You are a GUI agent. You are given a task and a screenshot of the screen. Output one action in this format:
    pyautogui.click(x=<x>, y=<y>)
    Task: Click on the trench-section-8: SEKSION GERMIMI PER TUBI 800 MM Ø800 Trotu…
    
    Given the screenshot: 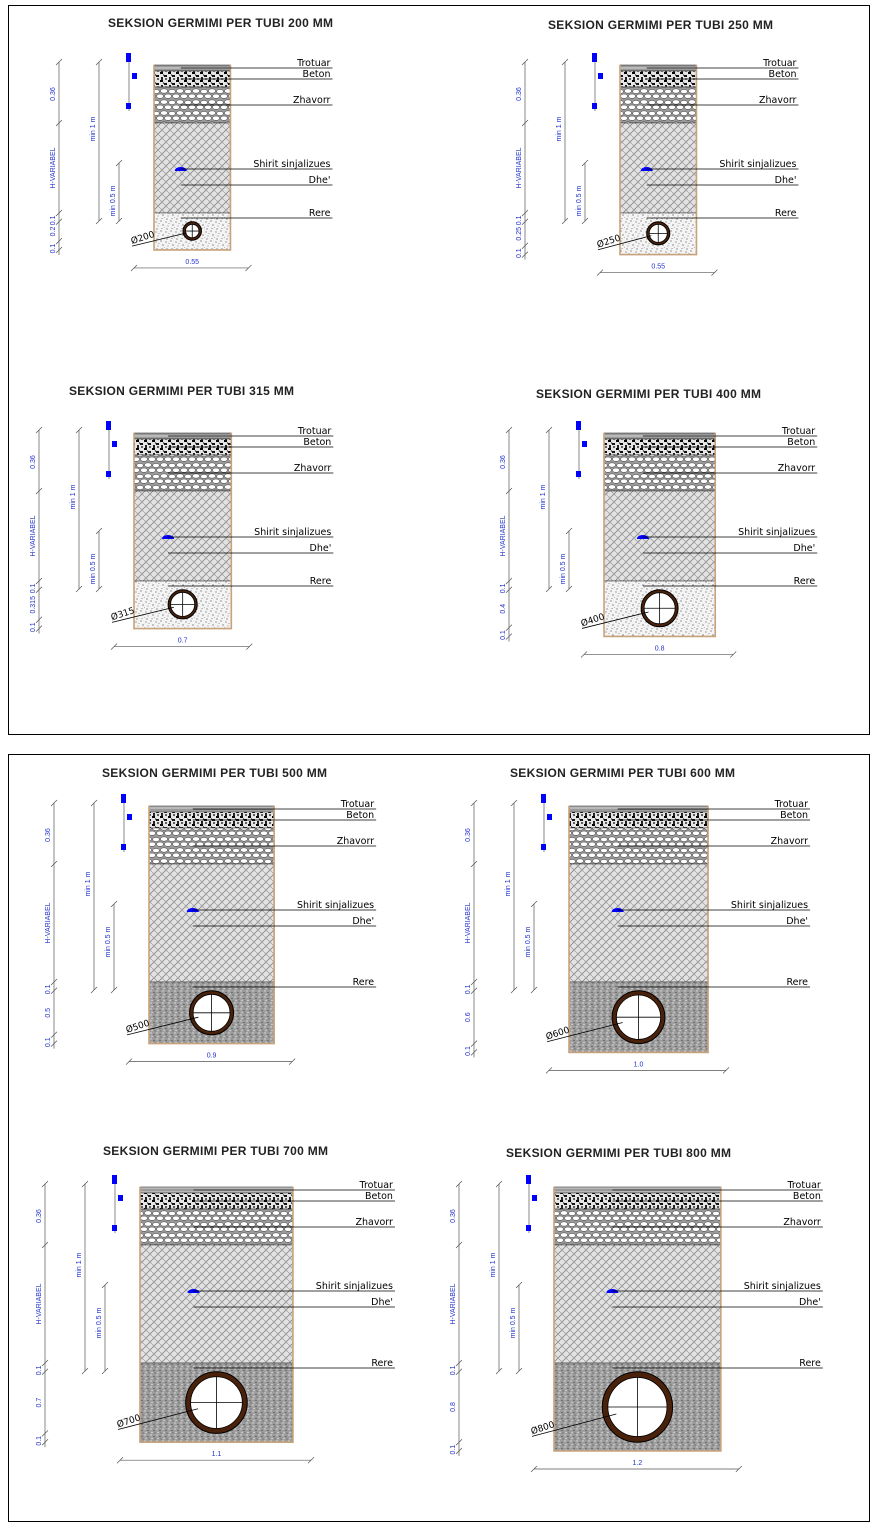 What is the action you would take?
    pyautogui.click(x=636, y=1309)
    